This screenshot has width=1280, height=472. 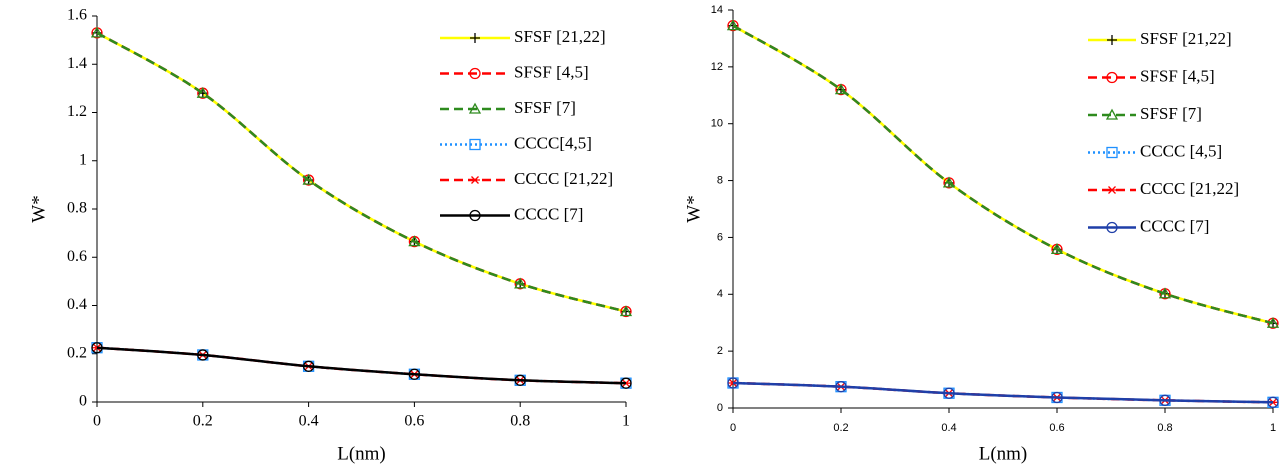 I want to click on y-tick-label: 6, so click(x=720, y=237).